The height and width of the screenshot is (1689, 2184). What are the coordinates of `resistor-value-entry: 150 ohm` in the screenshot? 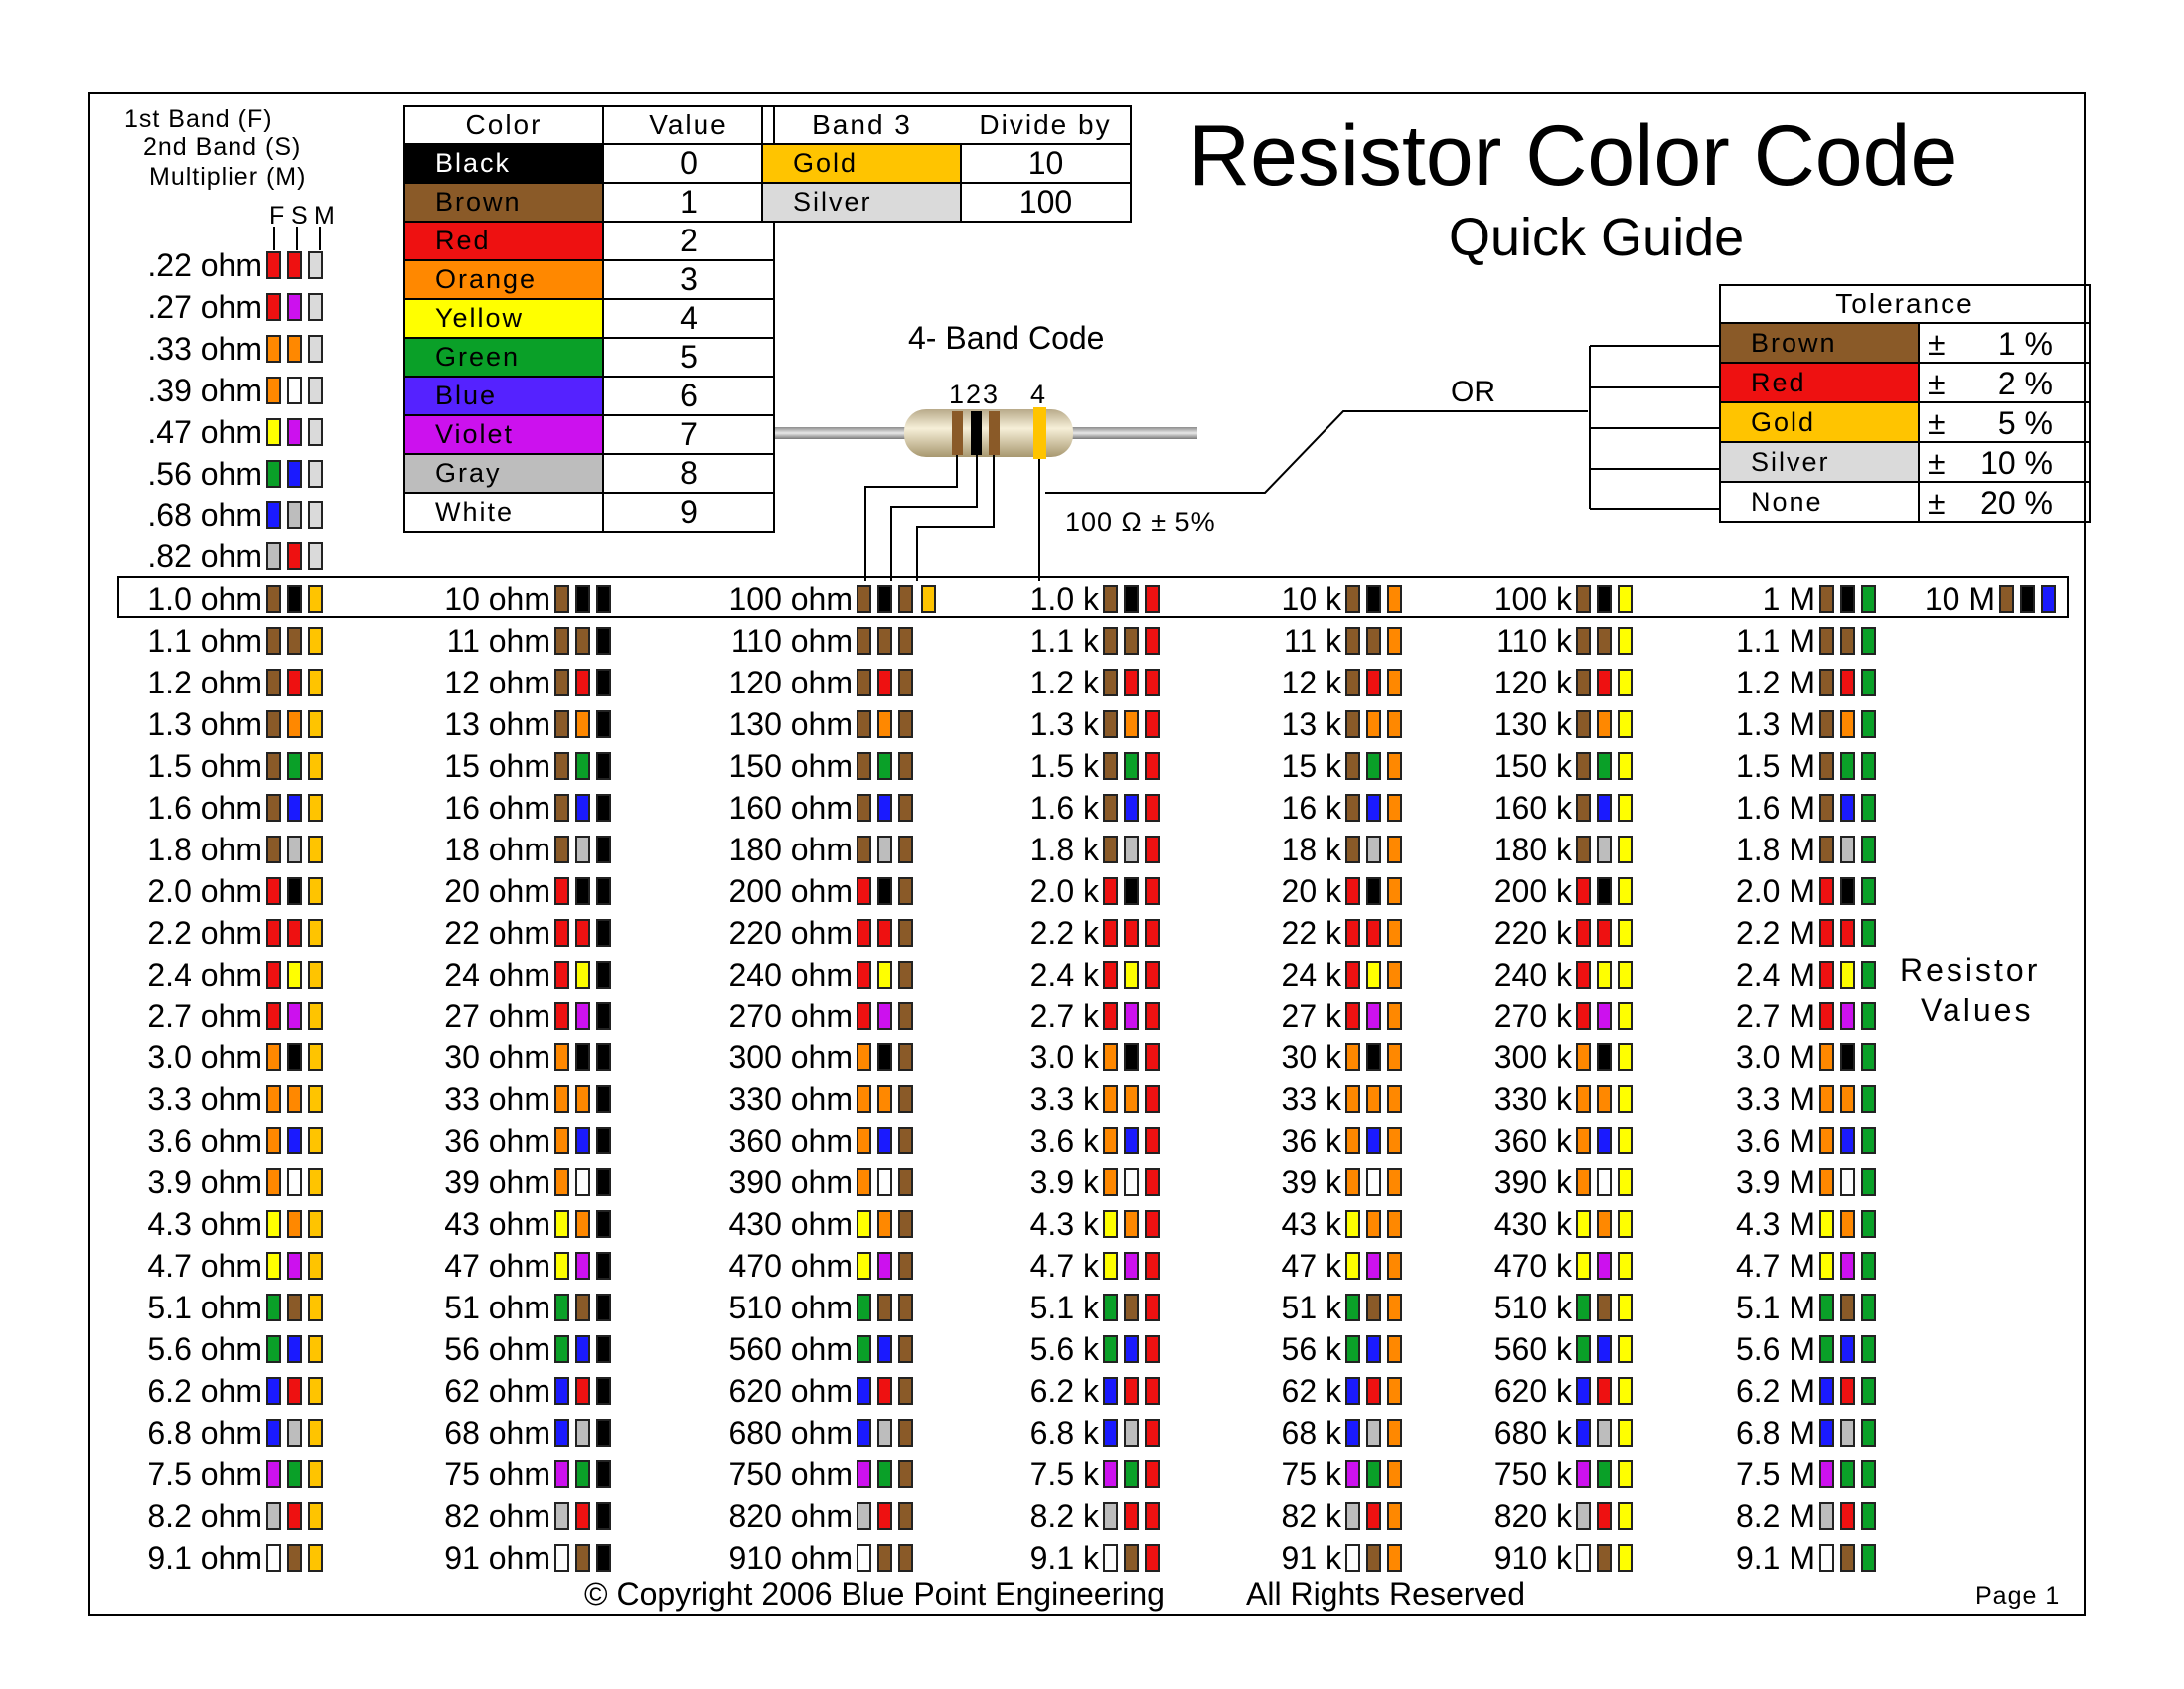 It's located at (458, 766).